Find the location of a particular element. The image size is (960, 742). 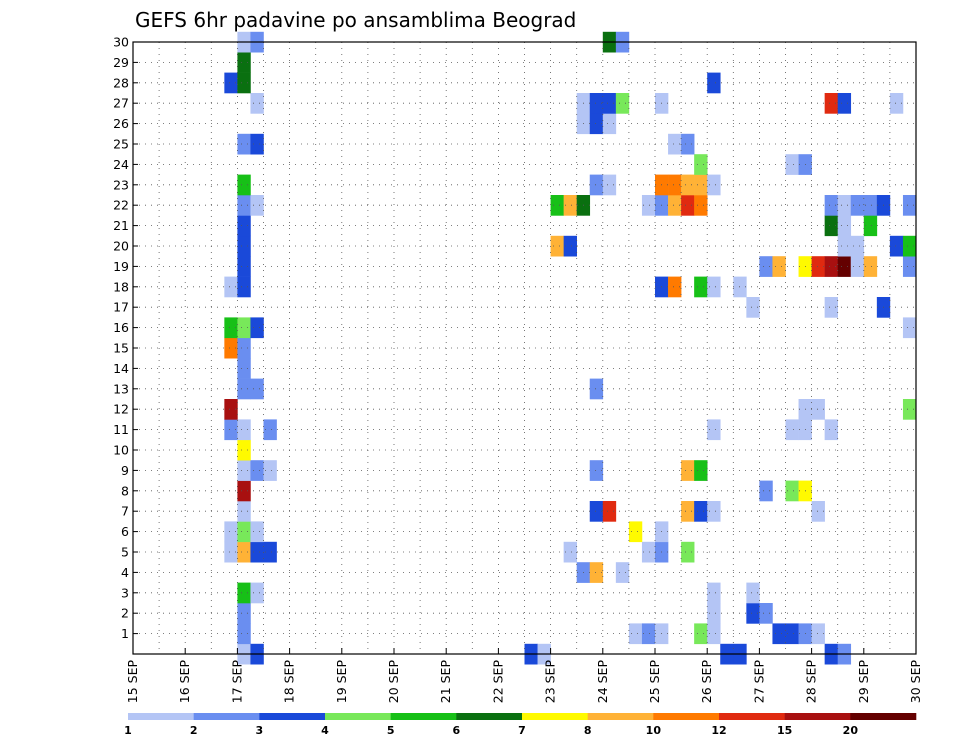

y-tick-label: 22 is located at coordinates (121, 205).